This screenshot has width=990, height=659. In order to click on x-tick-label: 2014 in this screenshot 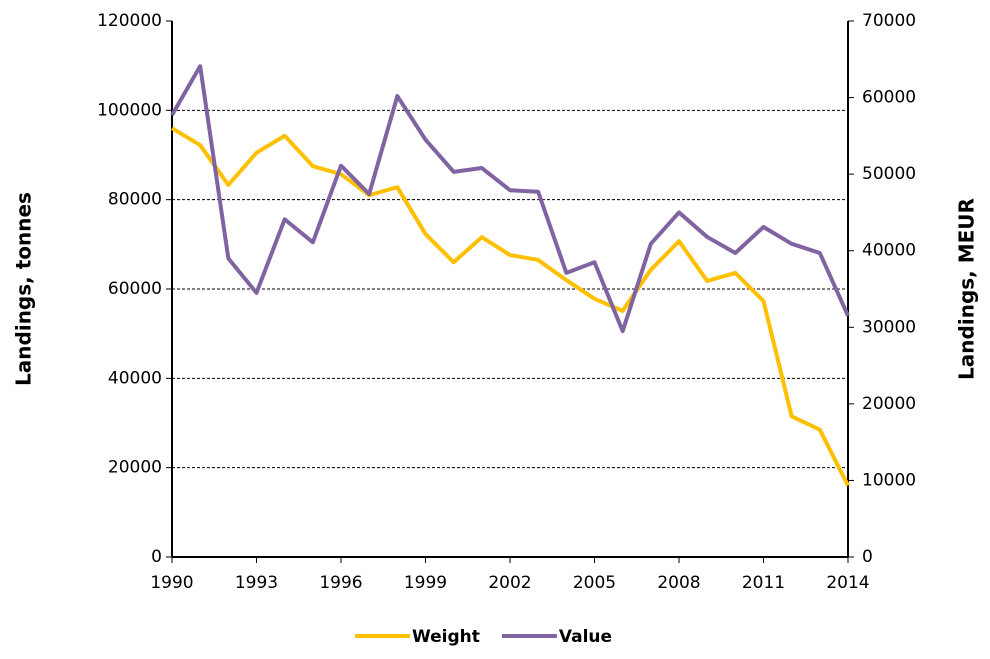, I will do `click(847, 583)`.